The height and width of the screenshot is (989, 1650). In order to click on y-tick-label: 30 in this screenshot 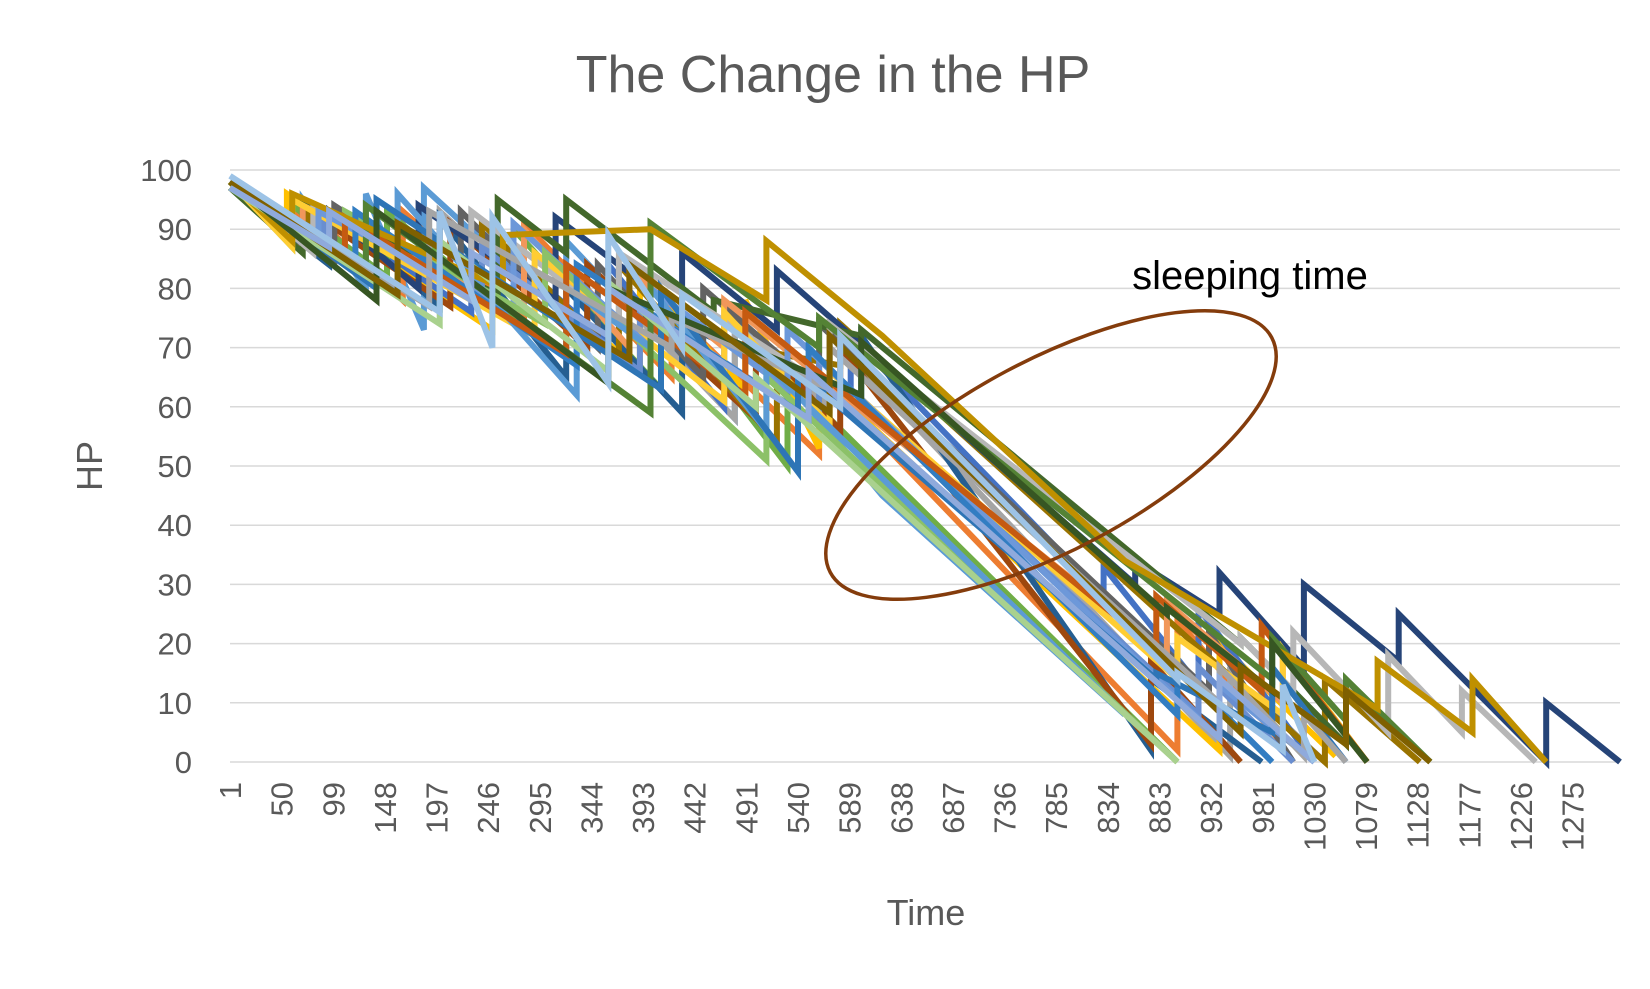, I will do `click(175, 584)`.